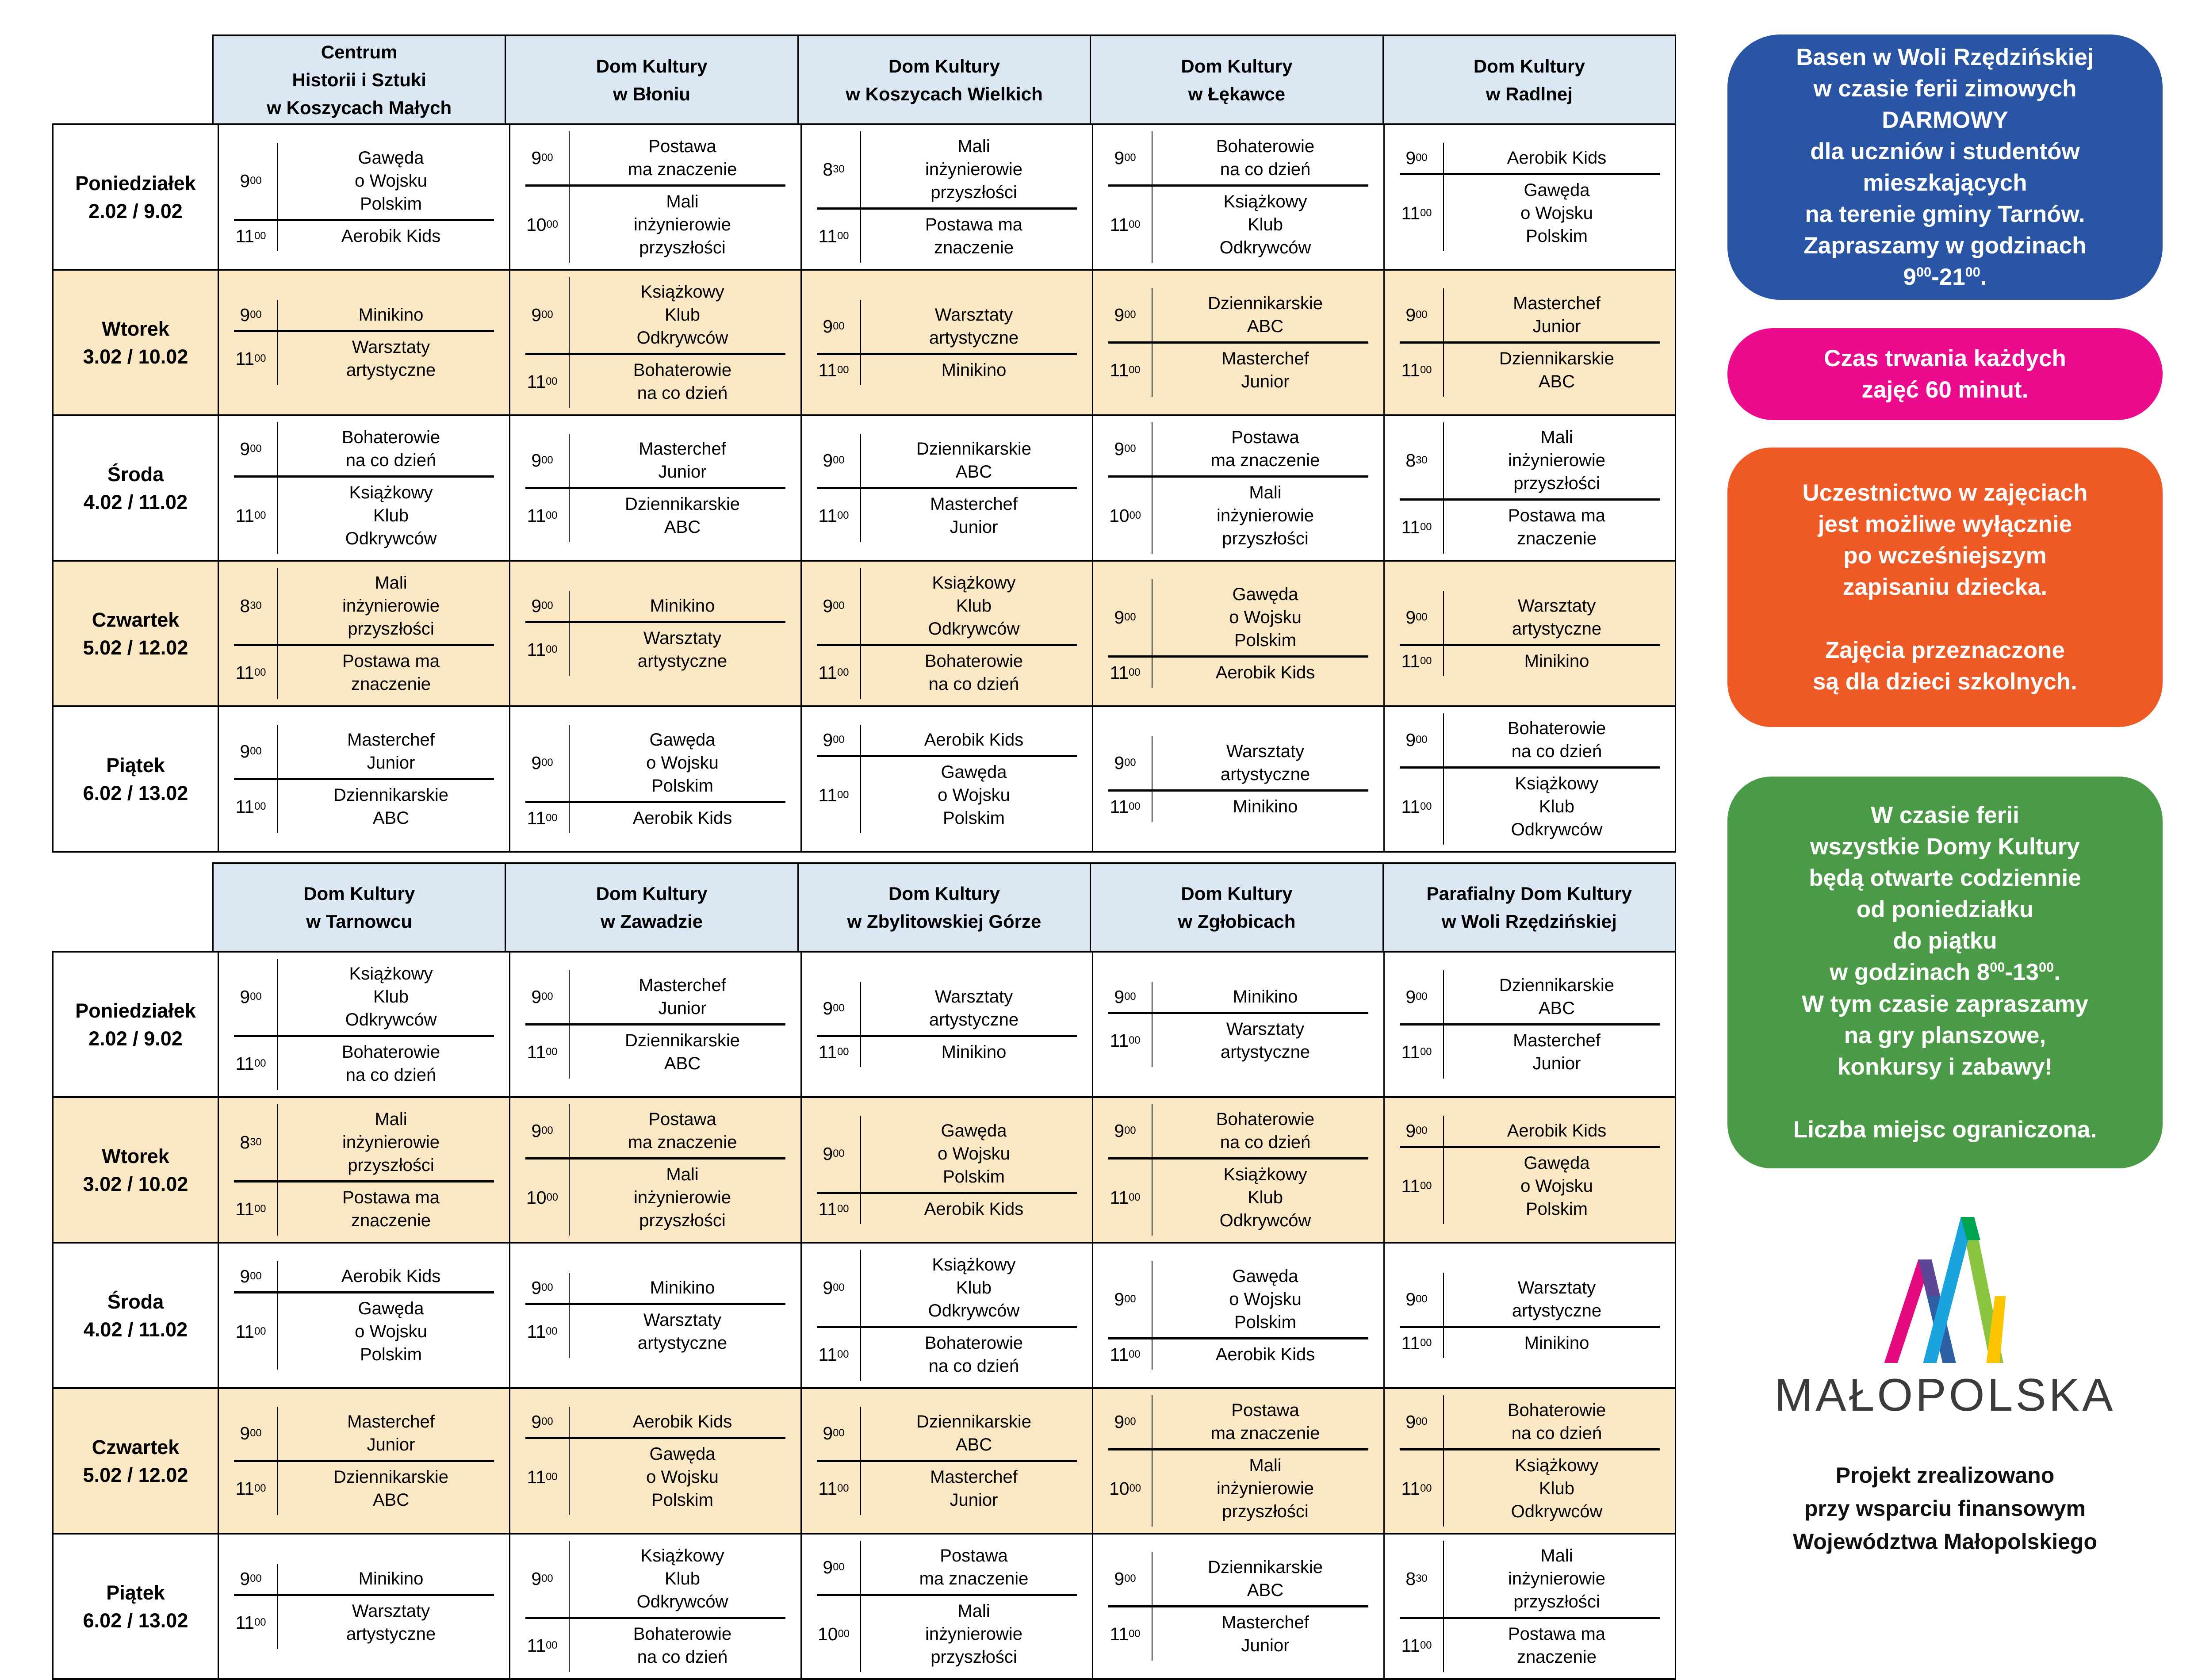 The width and height of the screenshot is (2194, 1680). What do you see at coordinates (945, 80) in the screenshot?
I see `location-header: Dom Kultury w Koszycach Wielkich` at bounding box center [945, 80].